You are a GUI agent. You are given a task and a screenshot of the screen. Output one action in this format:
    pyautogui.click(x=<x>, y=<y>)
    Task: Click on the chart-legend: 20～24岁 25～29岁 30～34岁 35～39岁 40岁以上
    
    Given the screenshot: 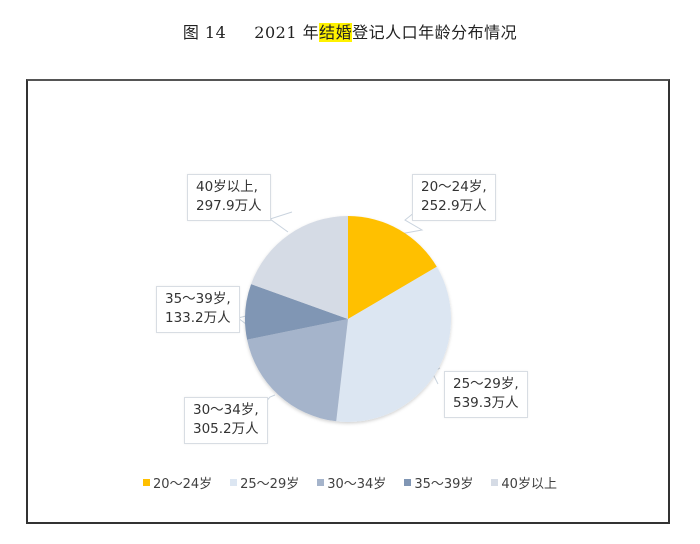 What is the action you would take?
    pyautogui.click(x=350, y=482)
    